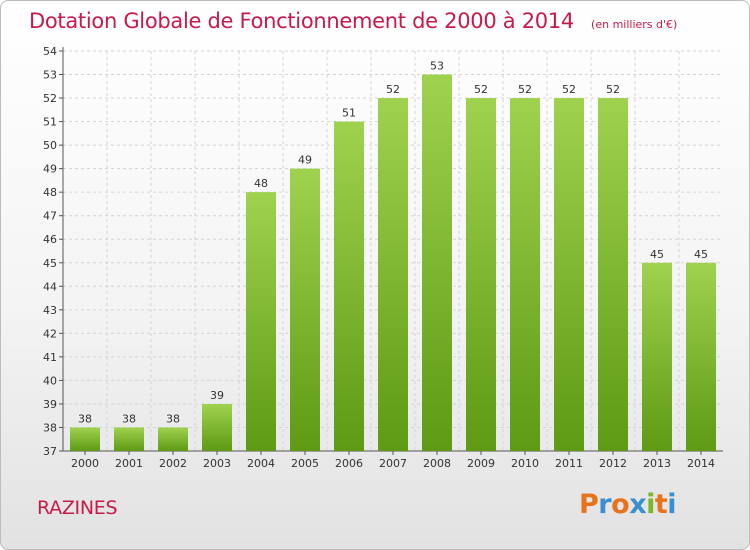  What do you see at coordinates (50, 239) in the screenshot?
I see `y-tick-label: 46` at bounding box center [50, 239].